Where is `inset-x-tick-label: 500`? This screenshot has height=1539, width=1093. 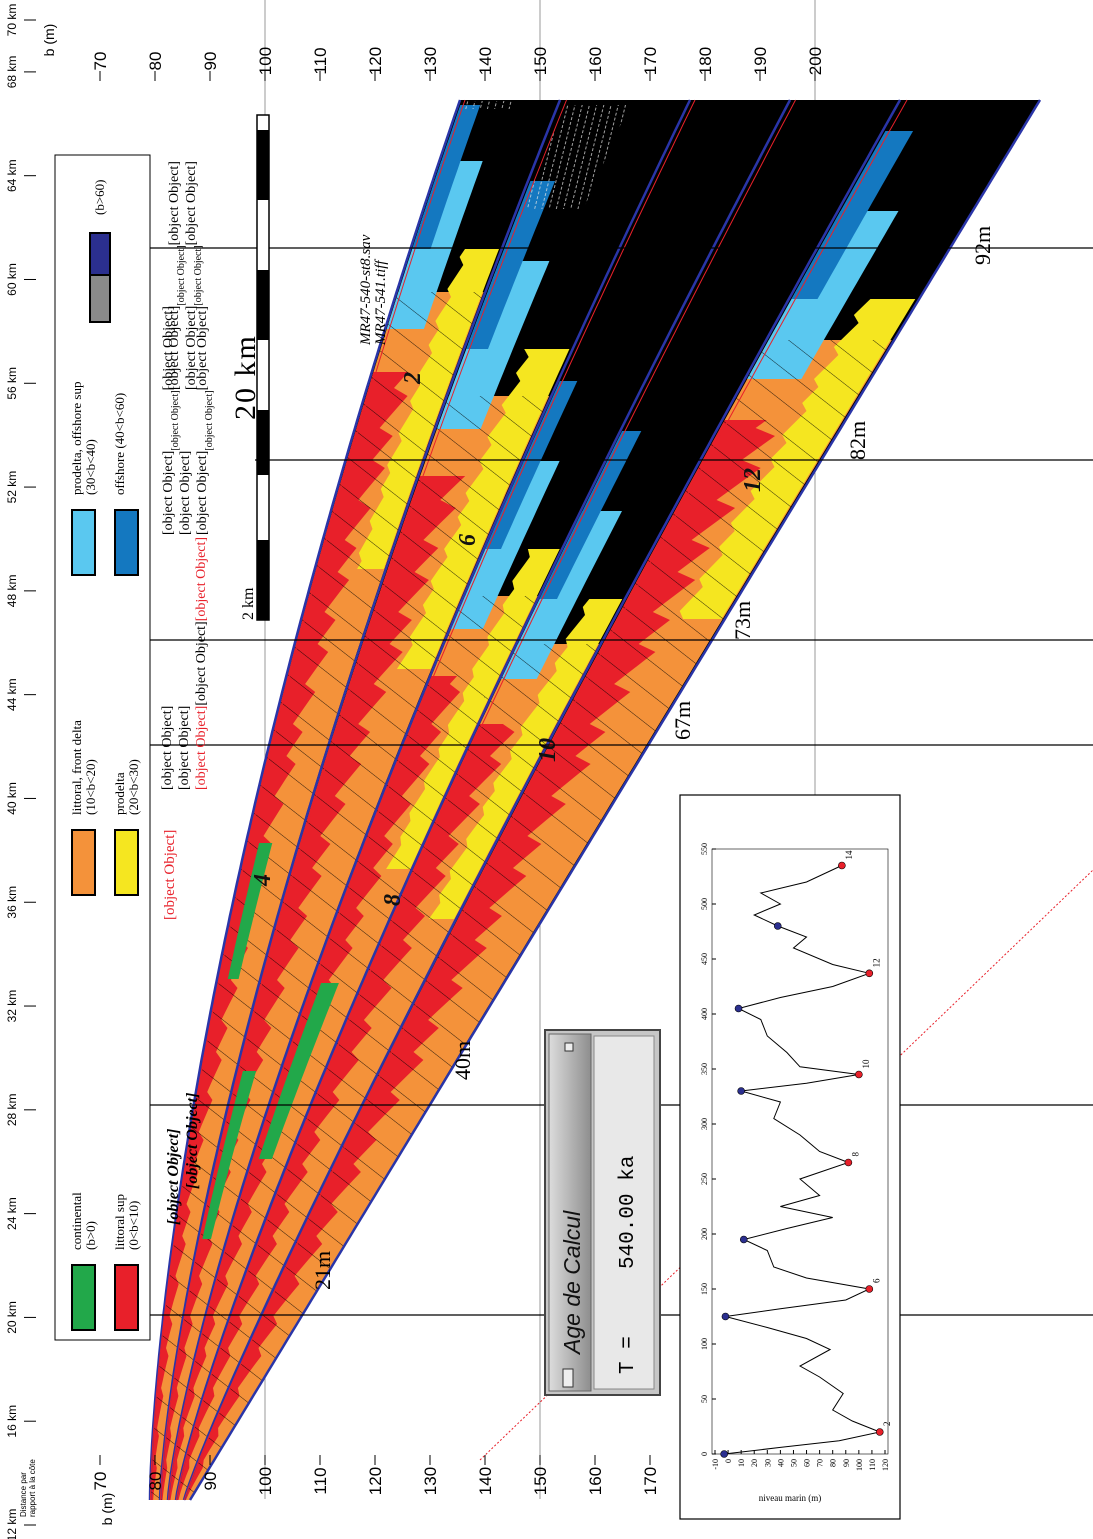
inset-x-tick-label: 500 is located at coordinates (704, 904).